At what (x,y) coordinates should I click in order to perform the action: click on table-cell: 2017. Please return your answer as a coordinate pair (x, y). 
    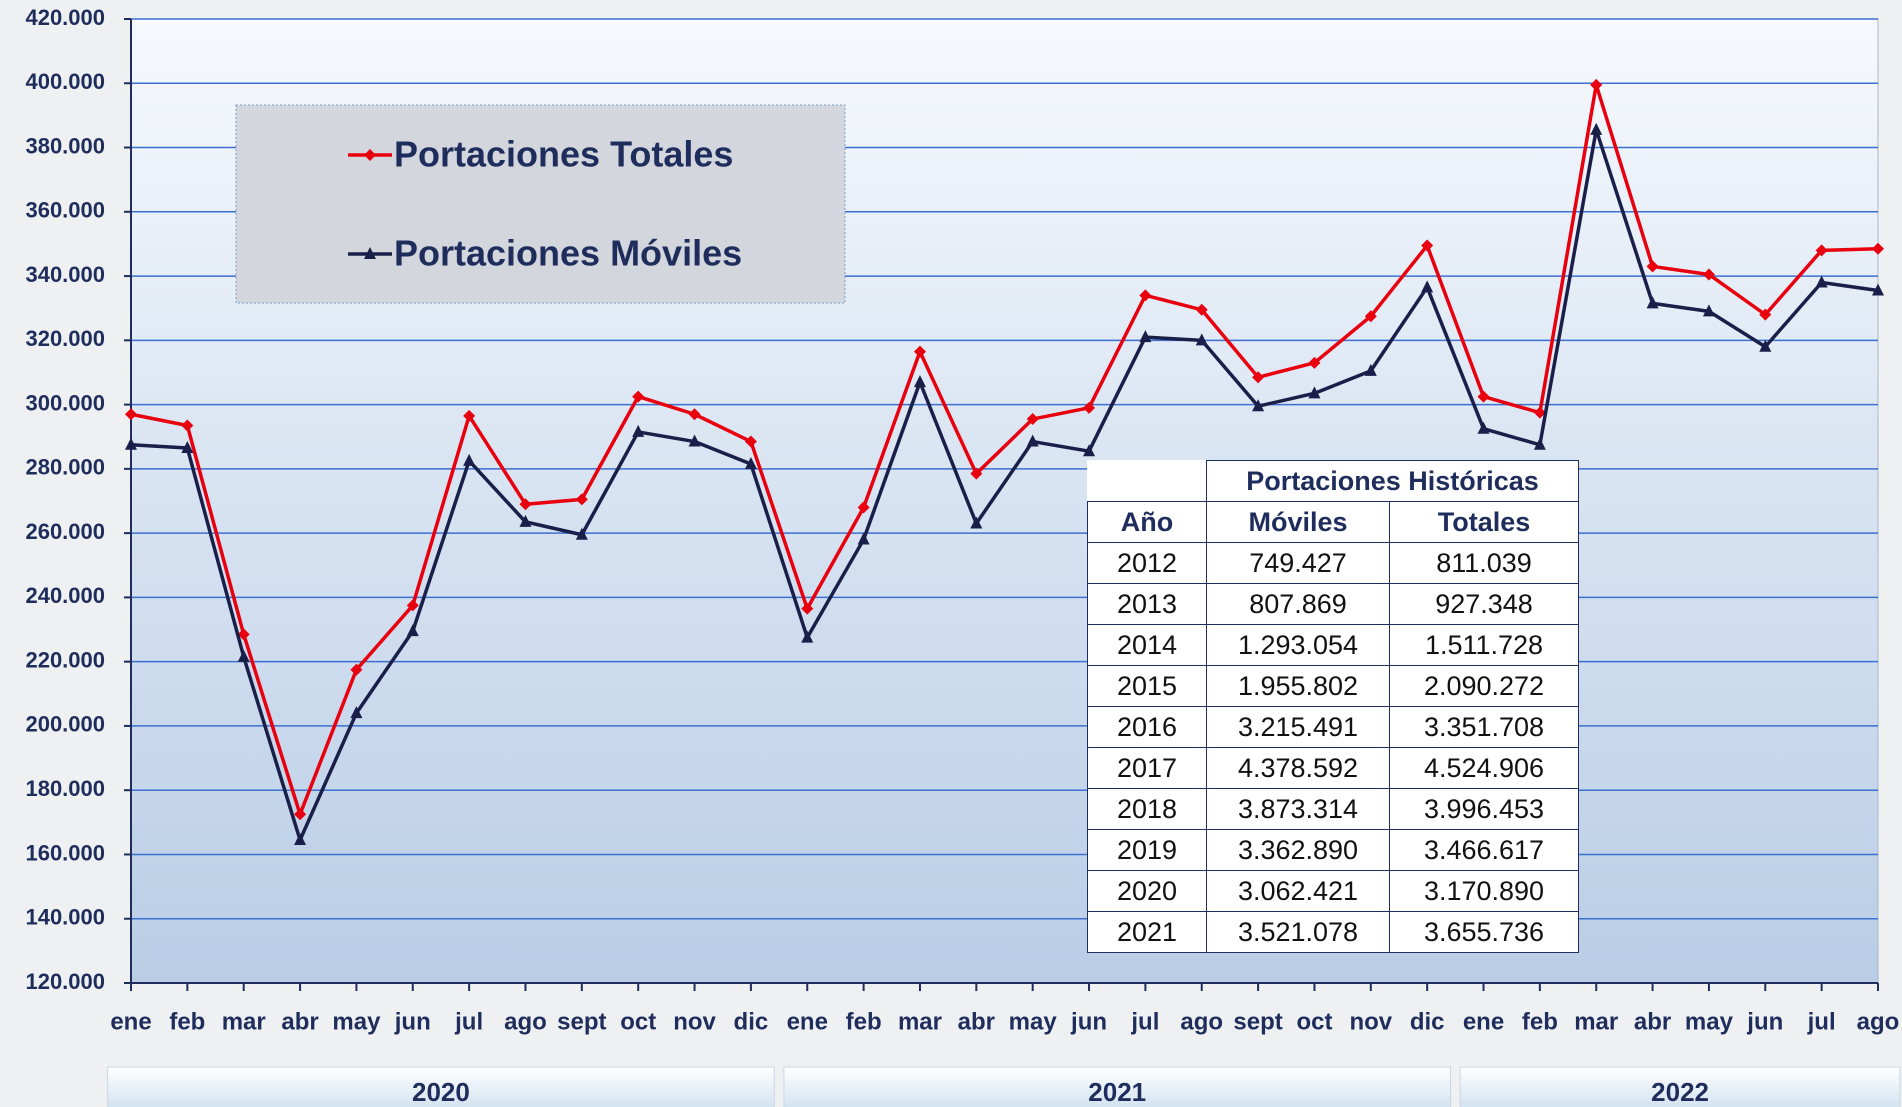
    Looking at the image, I should click on (1147, 768).